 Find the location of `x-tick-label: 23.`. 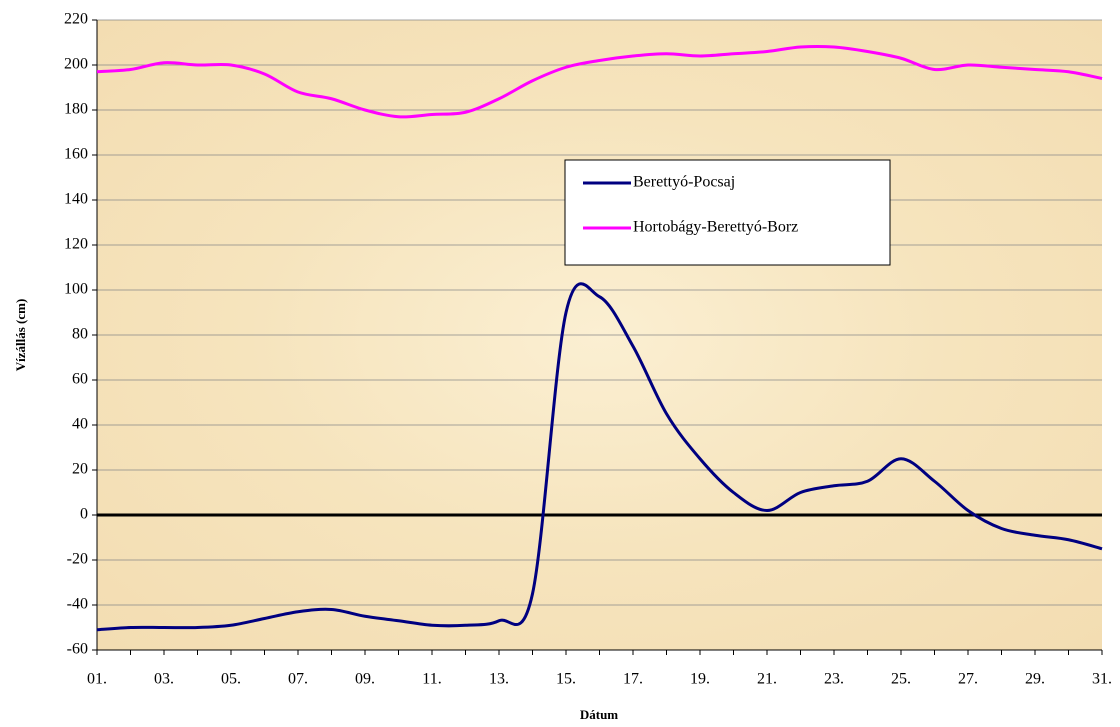

x-tick-label: 23. is located at coordinates (834, 679).